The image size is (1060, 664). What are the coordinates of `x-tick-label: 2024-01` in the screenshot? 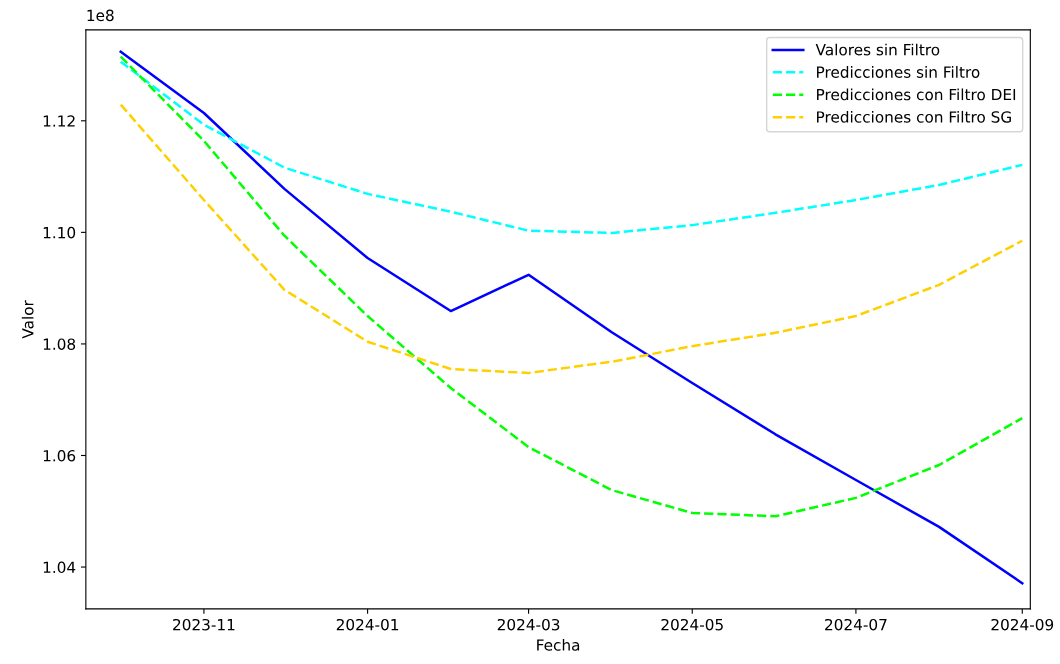 It's located at (367, 624).